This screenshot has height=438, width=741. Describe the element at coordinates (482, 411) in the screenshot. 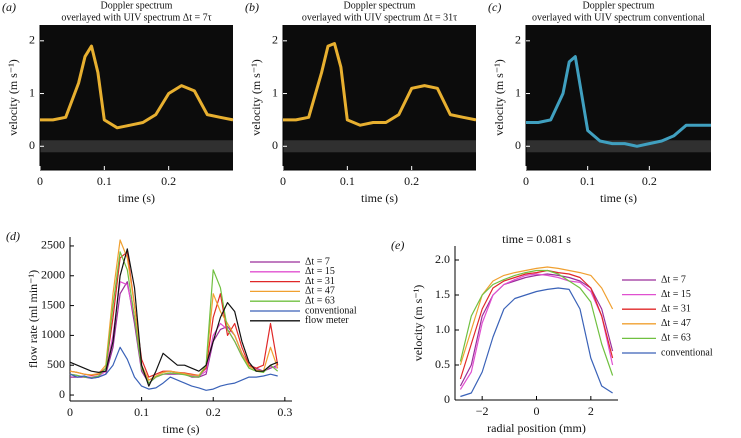

I see `x-tick-label: −2` at that location.